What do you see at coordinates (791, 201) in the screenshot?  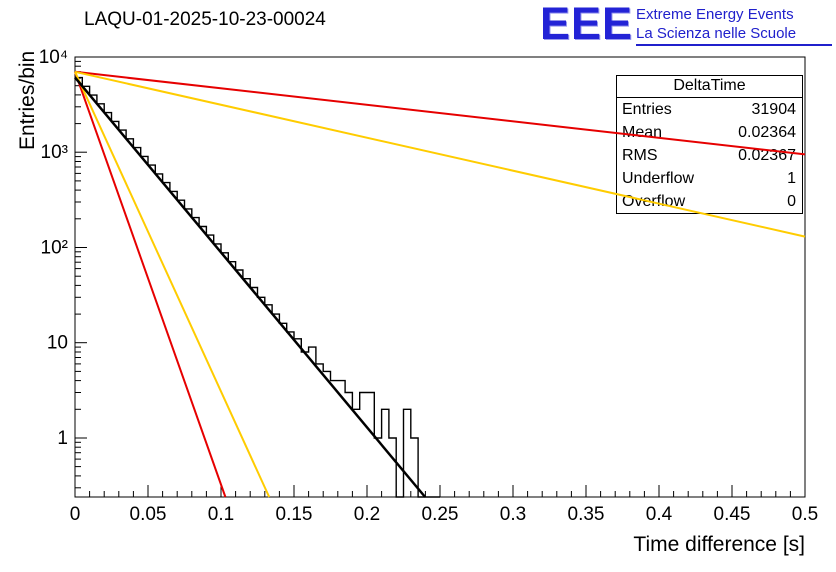 I see `stats-value: 0` at bounding box center [791, 201].